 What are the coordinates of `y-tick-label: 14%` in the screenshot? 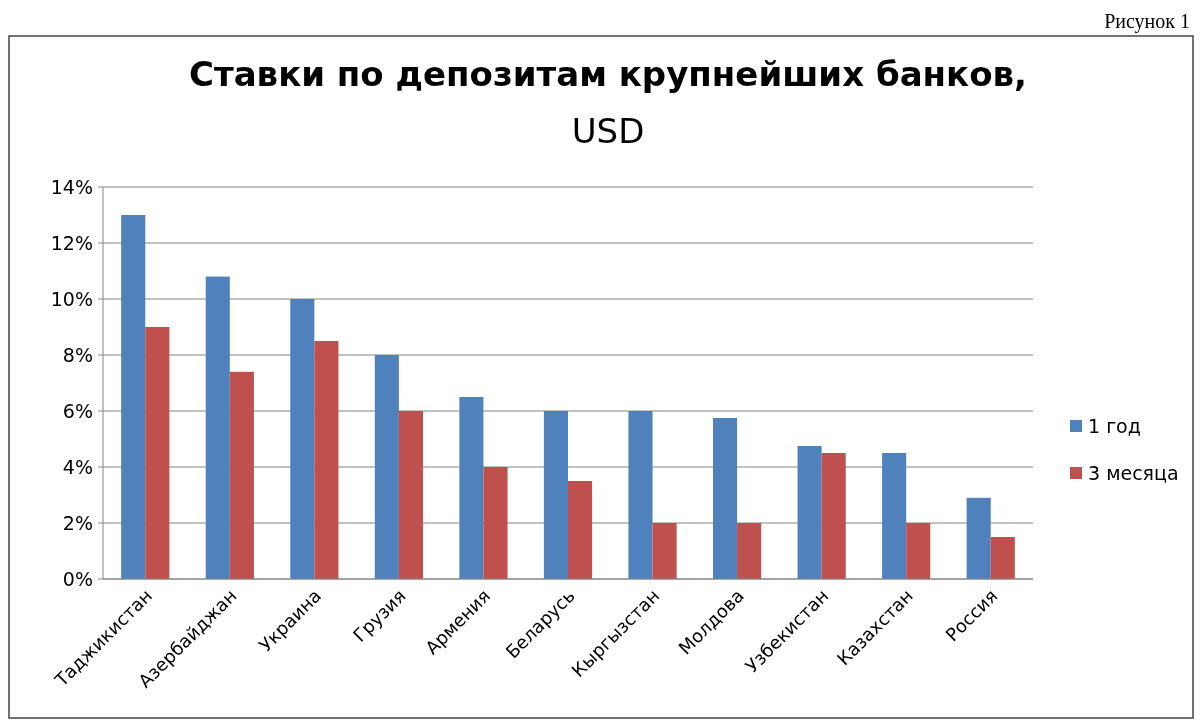 It's located at (71, 186).